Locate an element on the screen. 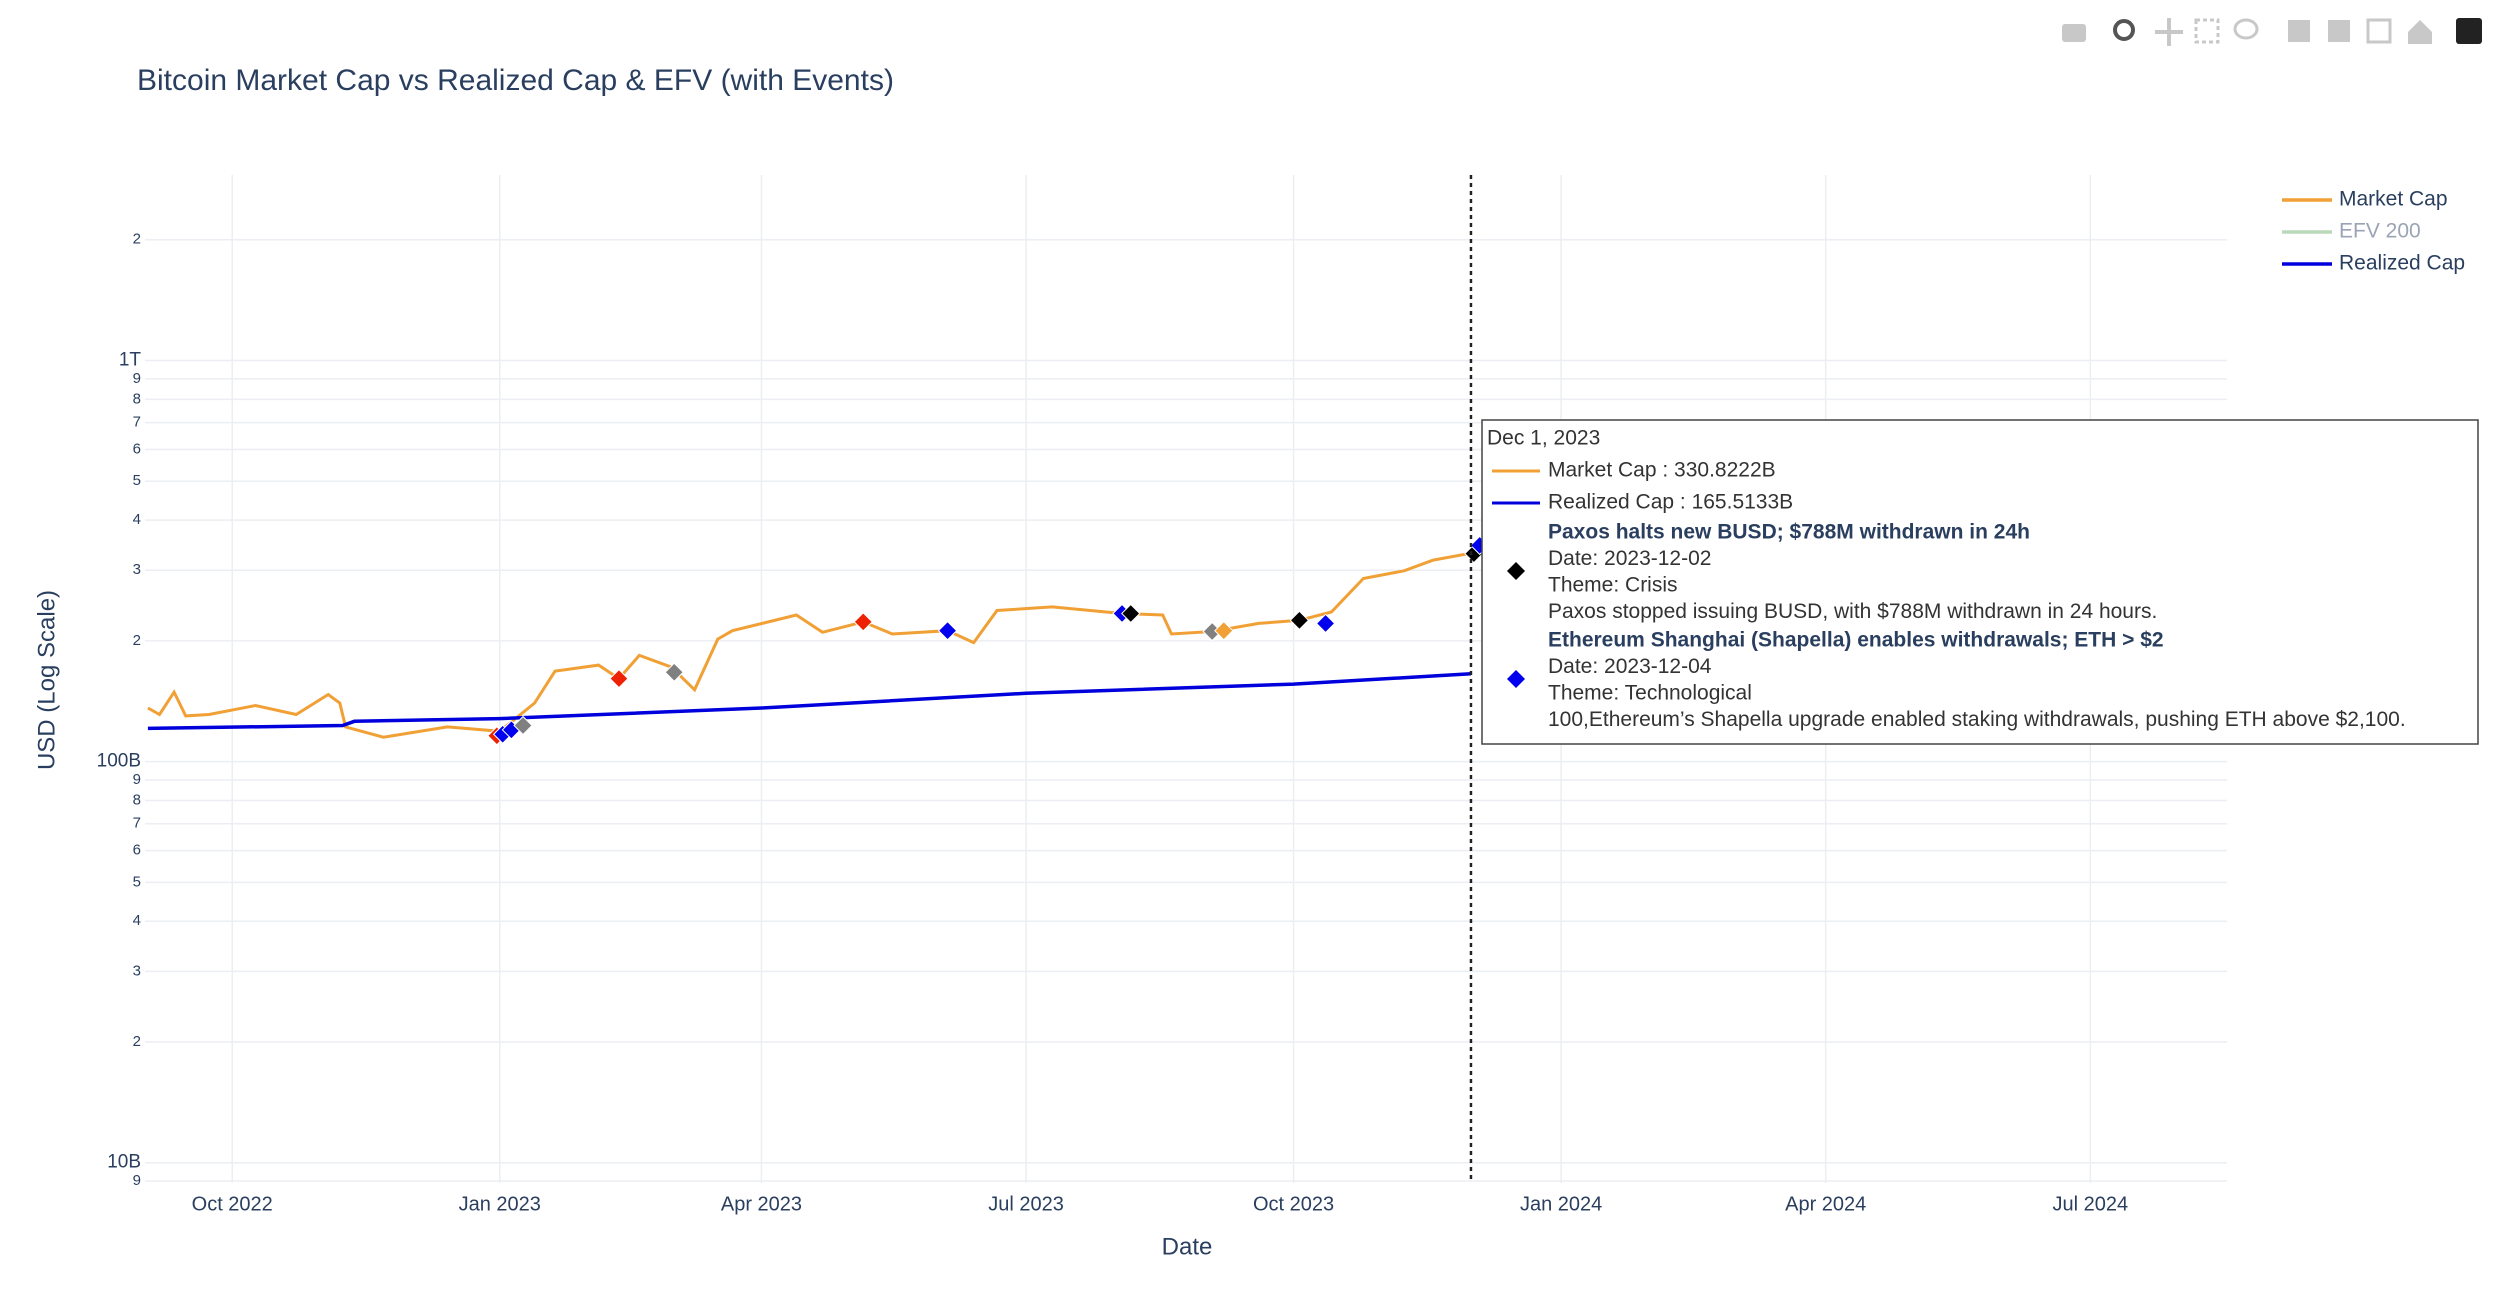 Image resolution: width=2500 pixels, height=1311 pixels. autoscale-icon is located at coordinates (2379, 31).